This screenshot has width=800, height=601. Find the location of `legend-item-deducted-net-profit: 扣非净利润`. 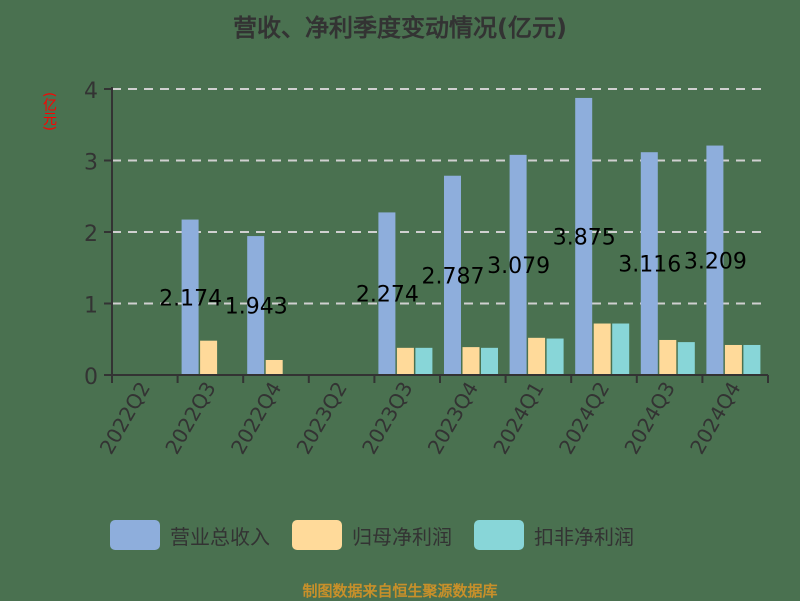

legend-item-deducted-net-profit: 扣非净利润 is located at coordinates (554, 535).